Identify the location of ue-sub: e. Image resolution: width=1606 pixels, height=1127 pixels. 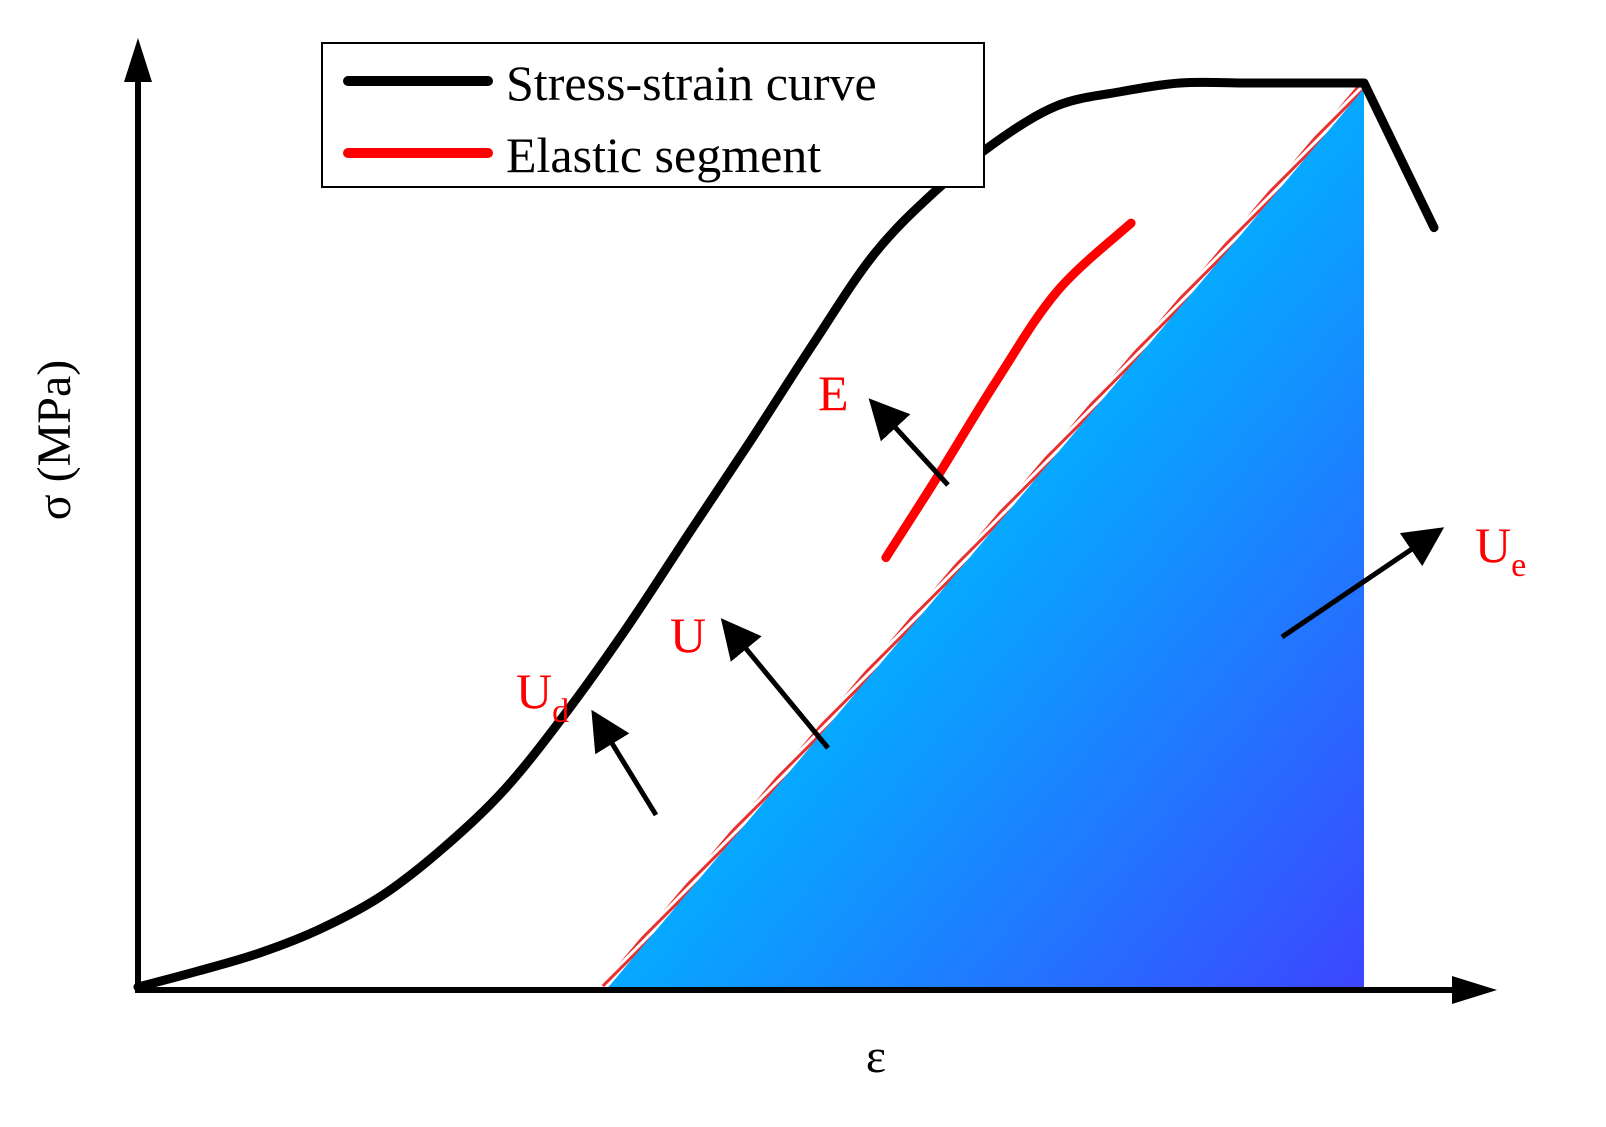
(1518, 565).